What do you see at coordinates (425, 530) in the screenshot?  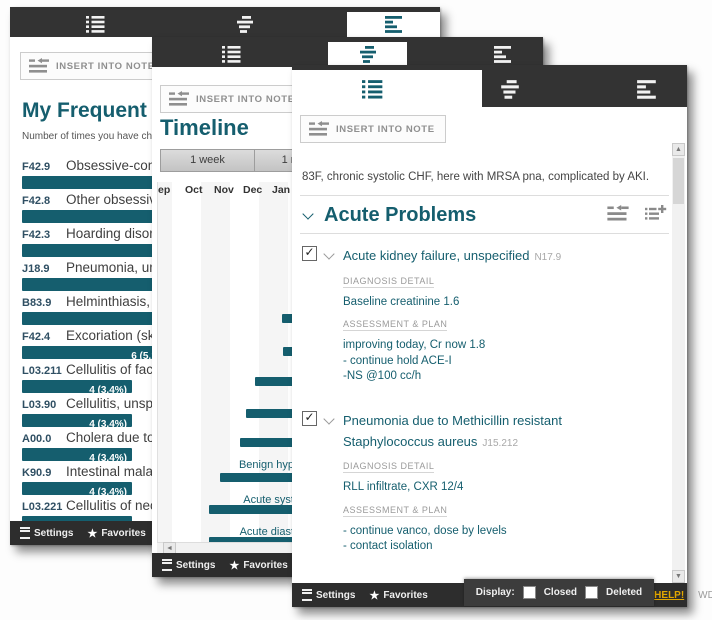 I see `assessment-plan-line: - continue vanco, dose by levels` at bounding box center [425, 530].